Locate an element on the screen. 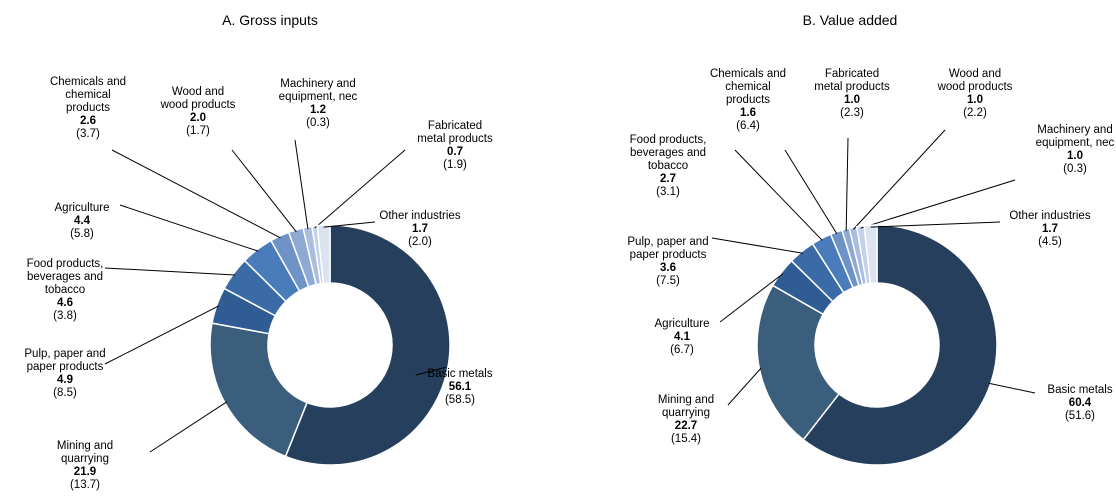  slice-label: Machinery and equipment, nec 1.2 (0.3) is located at coordinates (318, 104).